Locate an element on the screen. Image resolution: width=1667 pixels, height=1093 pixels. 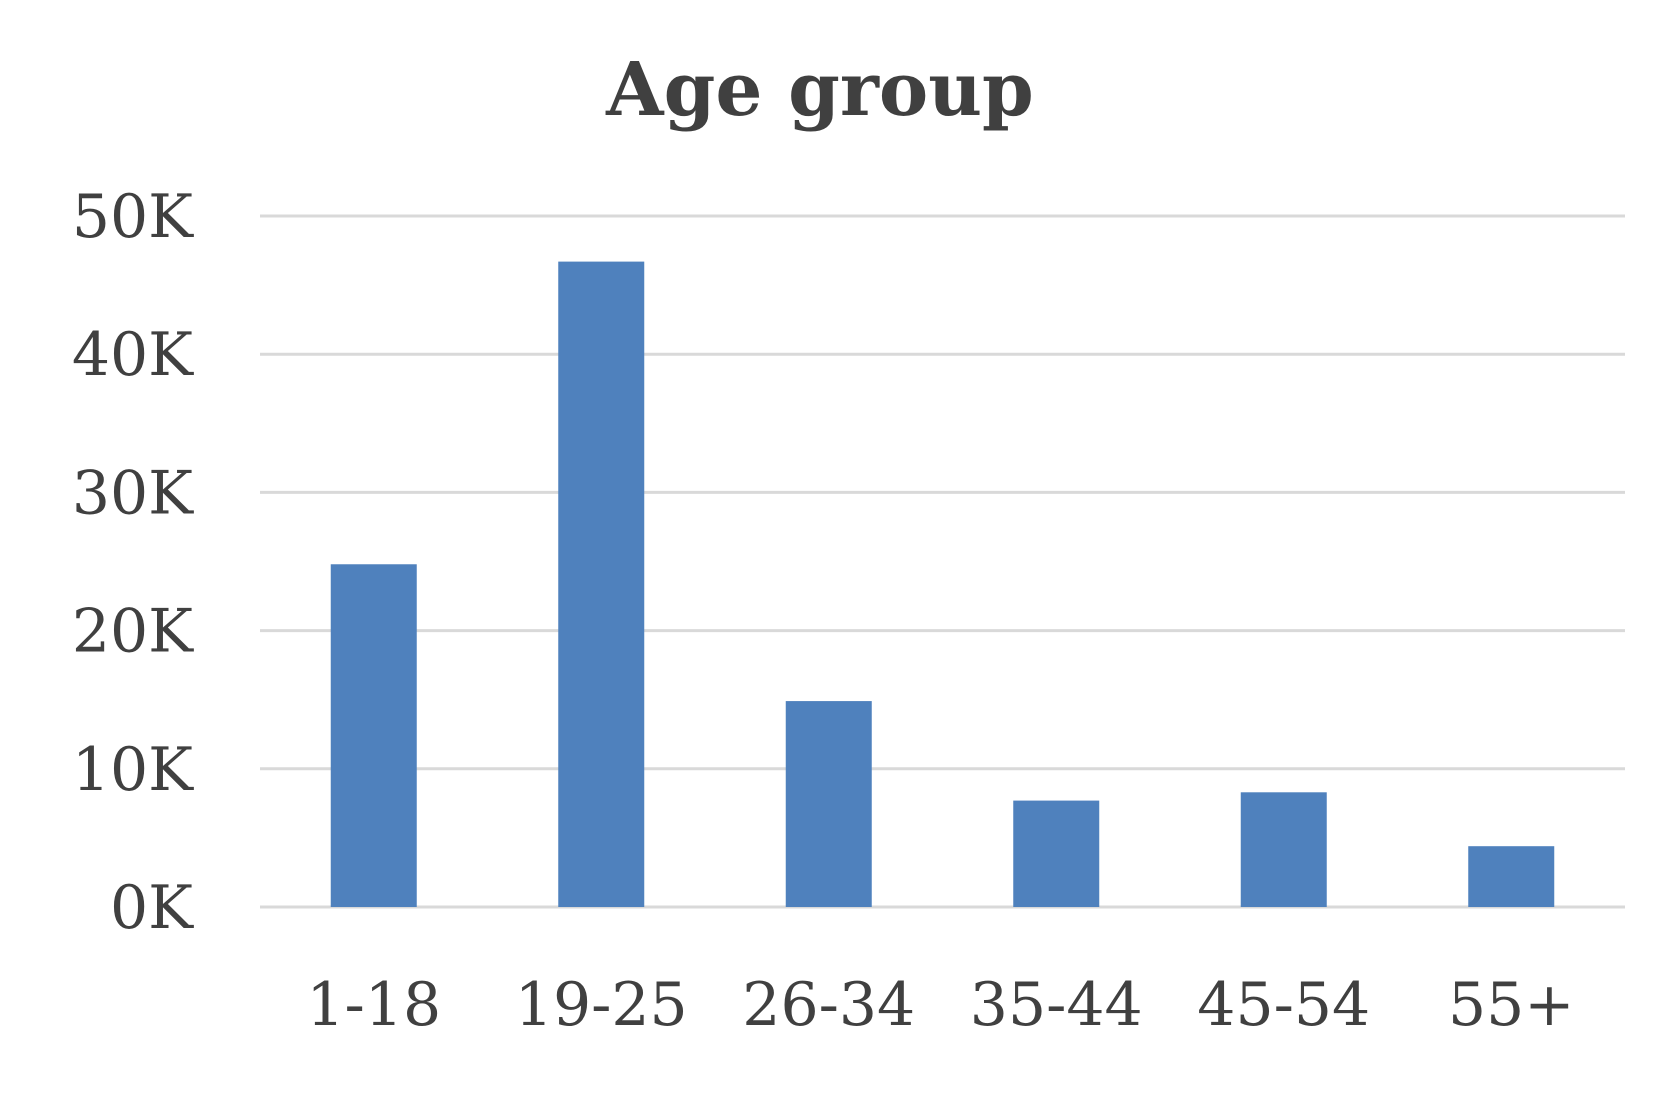
y-tick-label: 10K is located at coordinates (133, 770).